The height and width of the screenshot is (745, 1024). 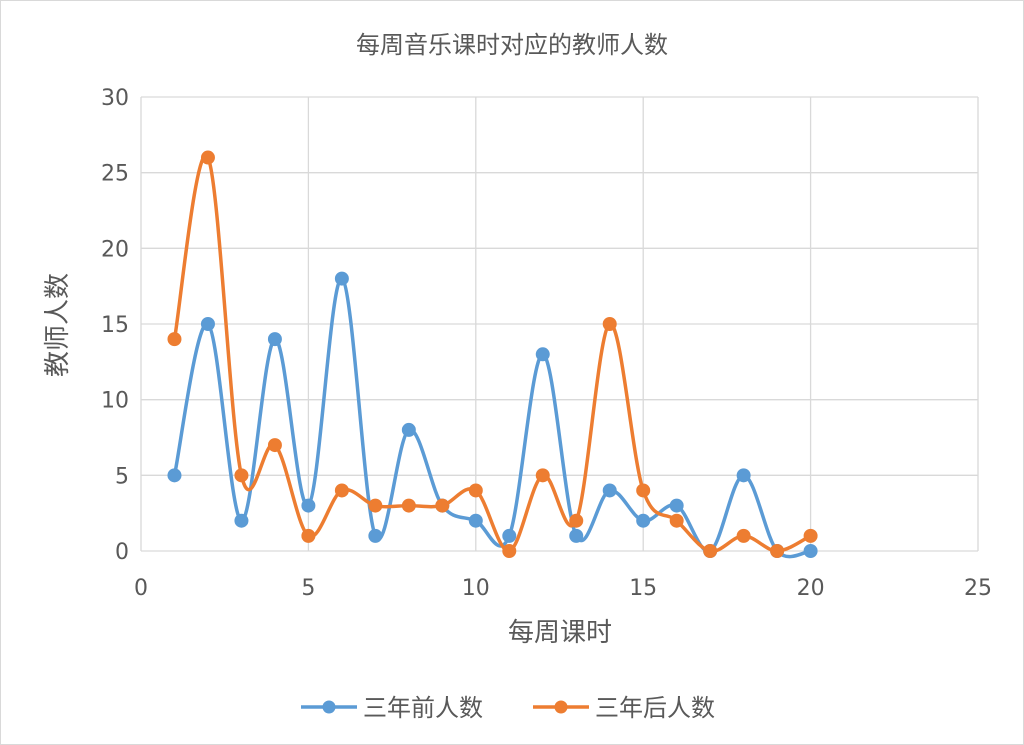 I want to click on legend-item: 三年后人数, so click(x=624, y=708).